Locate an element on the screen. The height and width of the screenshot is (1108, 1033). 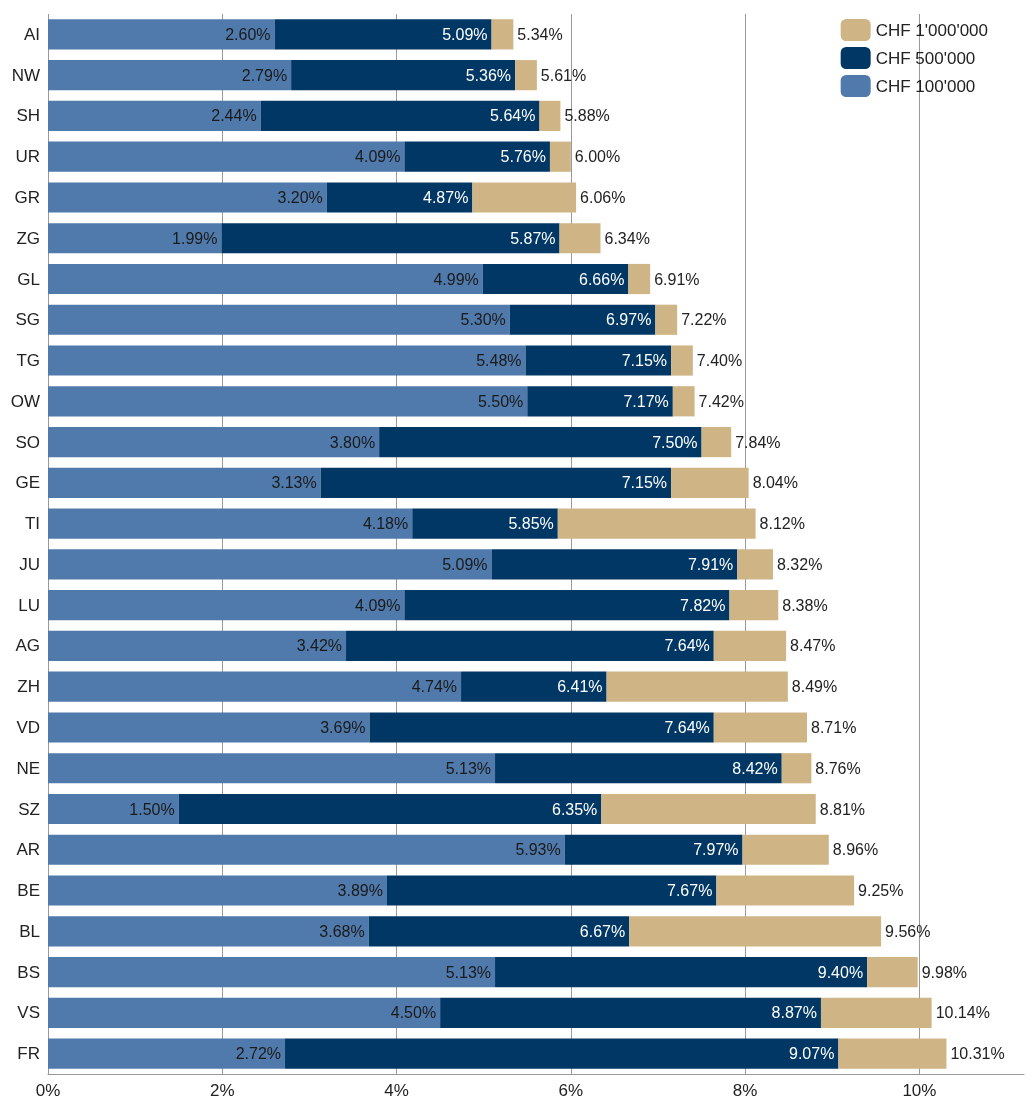
total-label: 8.96% is located at coordinates (855, 850).